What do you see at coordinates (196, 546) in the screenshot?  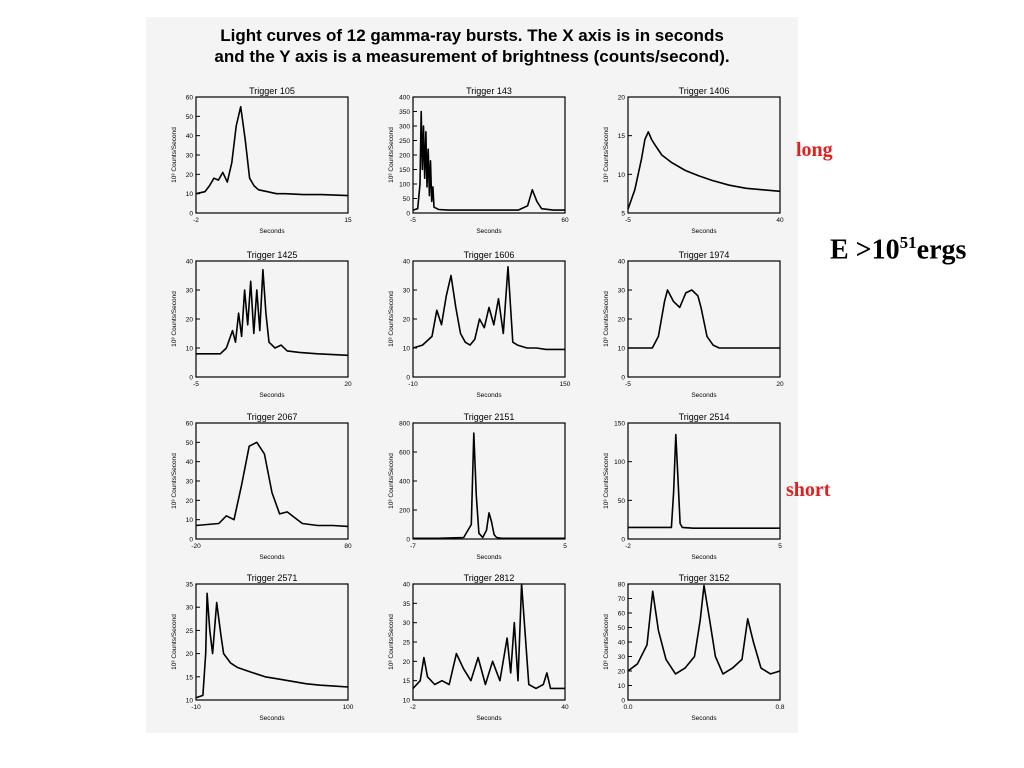 I see `x-tick-label: -20` at bounding box center [196, 546].